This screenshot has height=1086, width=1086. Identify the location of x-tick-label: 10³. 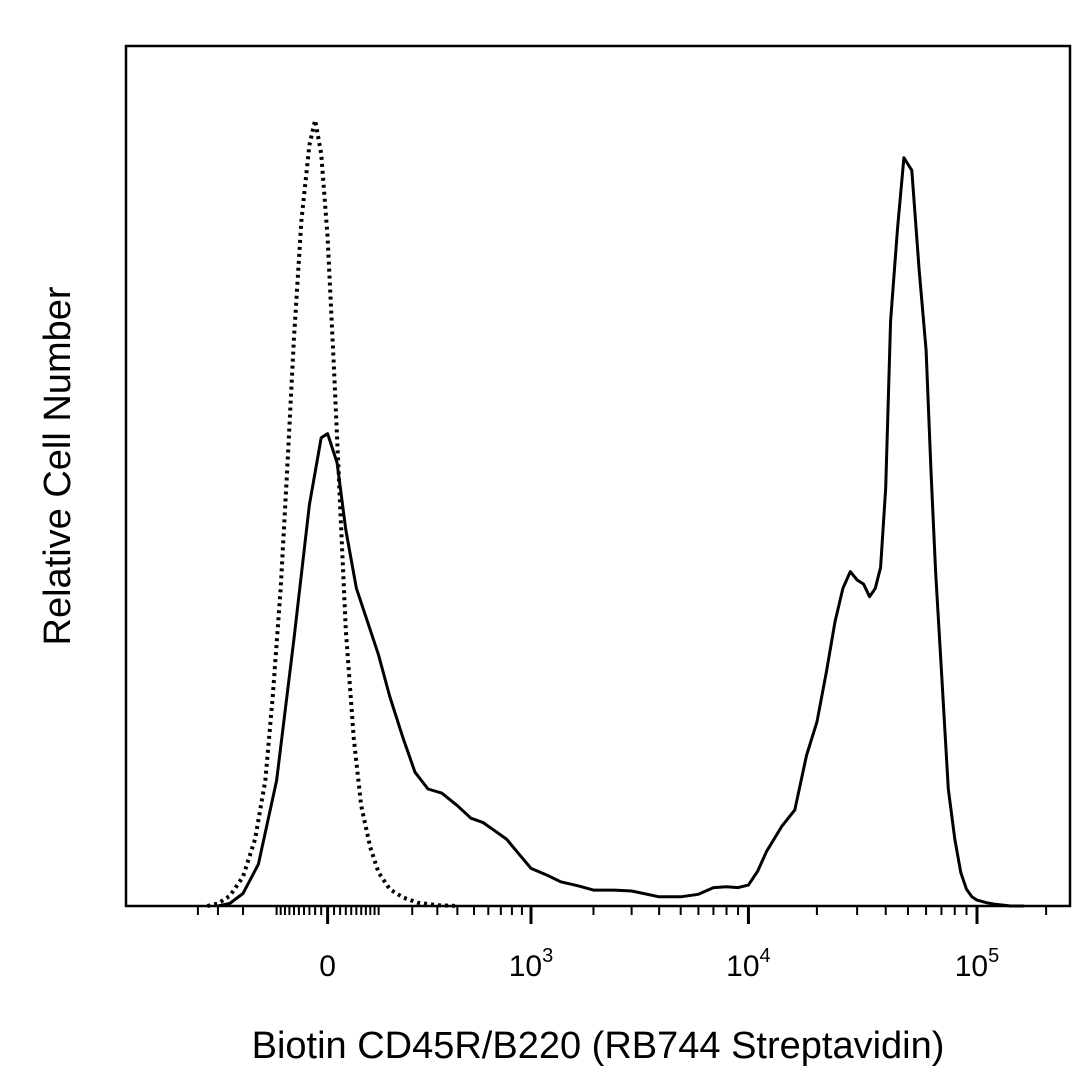
(531, 964).